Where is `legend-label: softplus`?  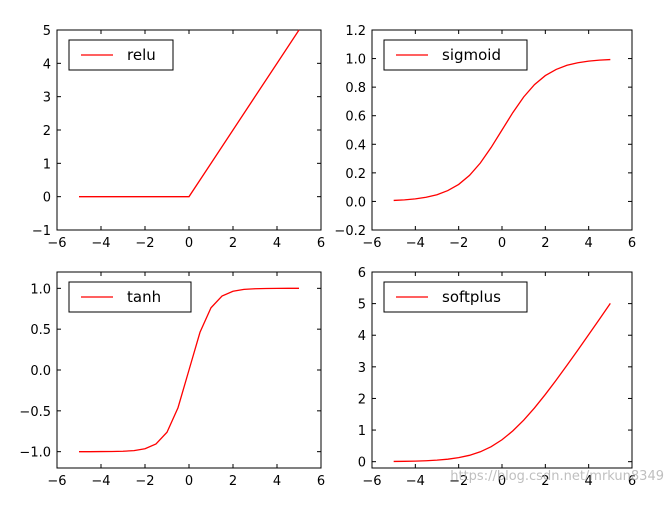
legend-label: softplus is located at coordinates (471, 297).